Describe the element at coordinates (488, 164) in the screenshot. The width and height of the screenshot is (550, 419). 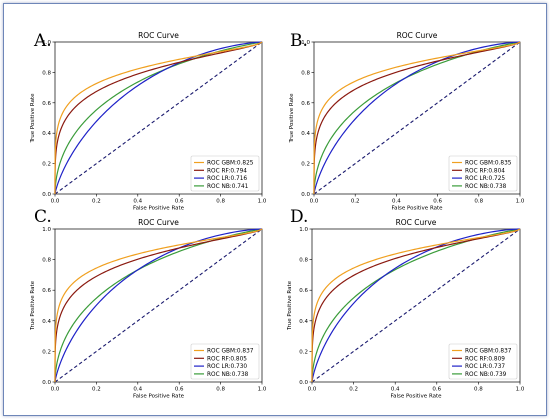
I see `legend-entry: ROC GBM:0.835` at that location.